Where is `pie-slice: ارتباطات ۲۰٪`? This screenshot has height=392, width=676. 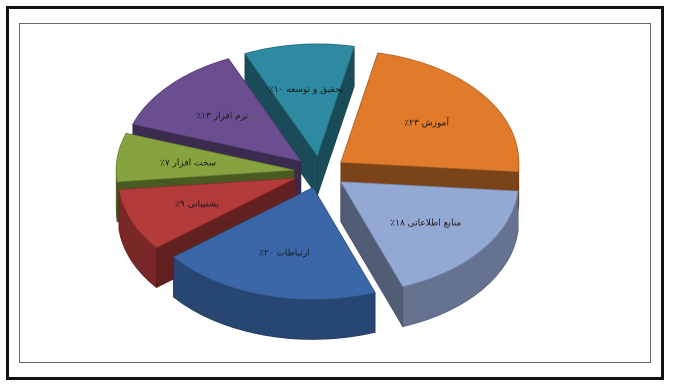 pie-slice: ارتباطات ۲۰٪ is located at coordinates (274, 263).